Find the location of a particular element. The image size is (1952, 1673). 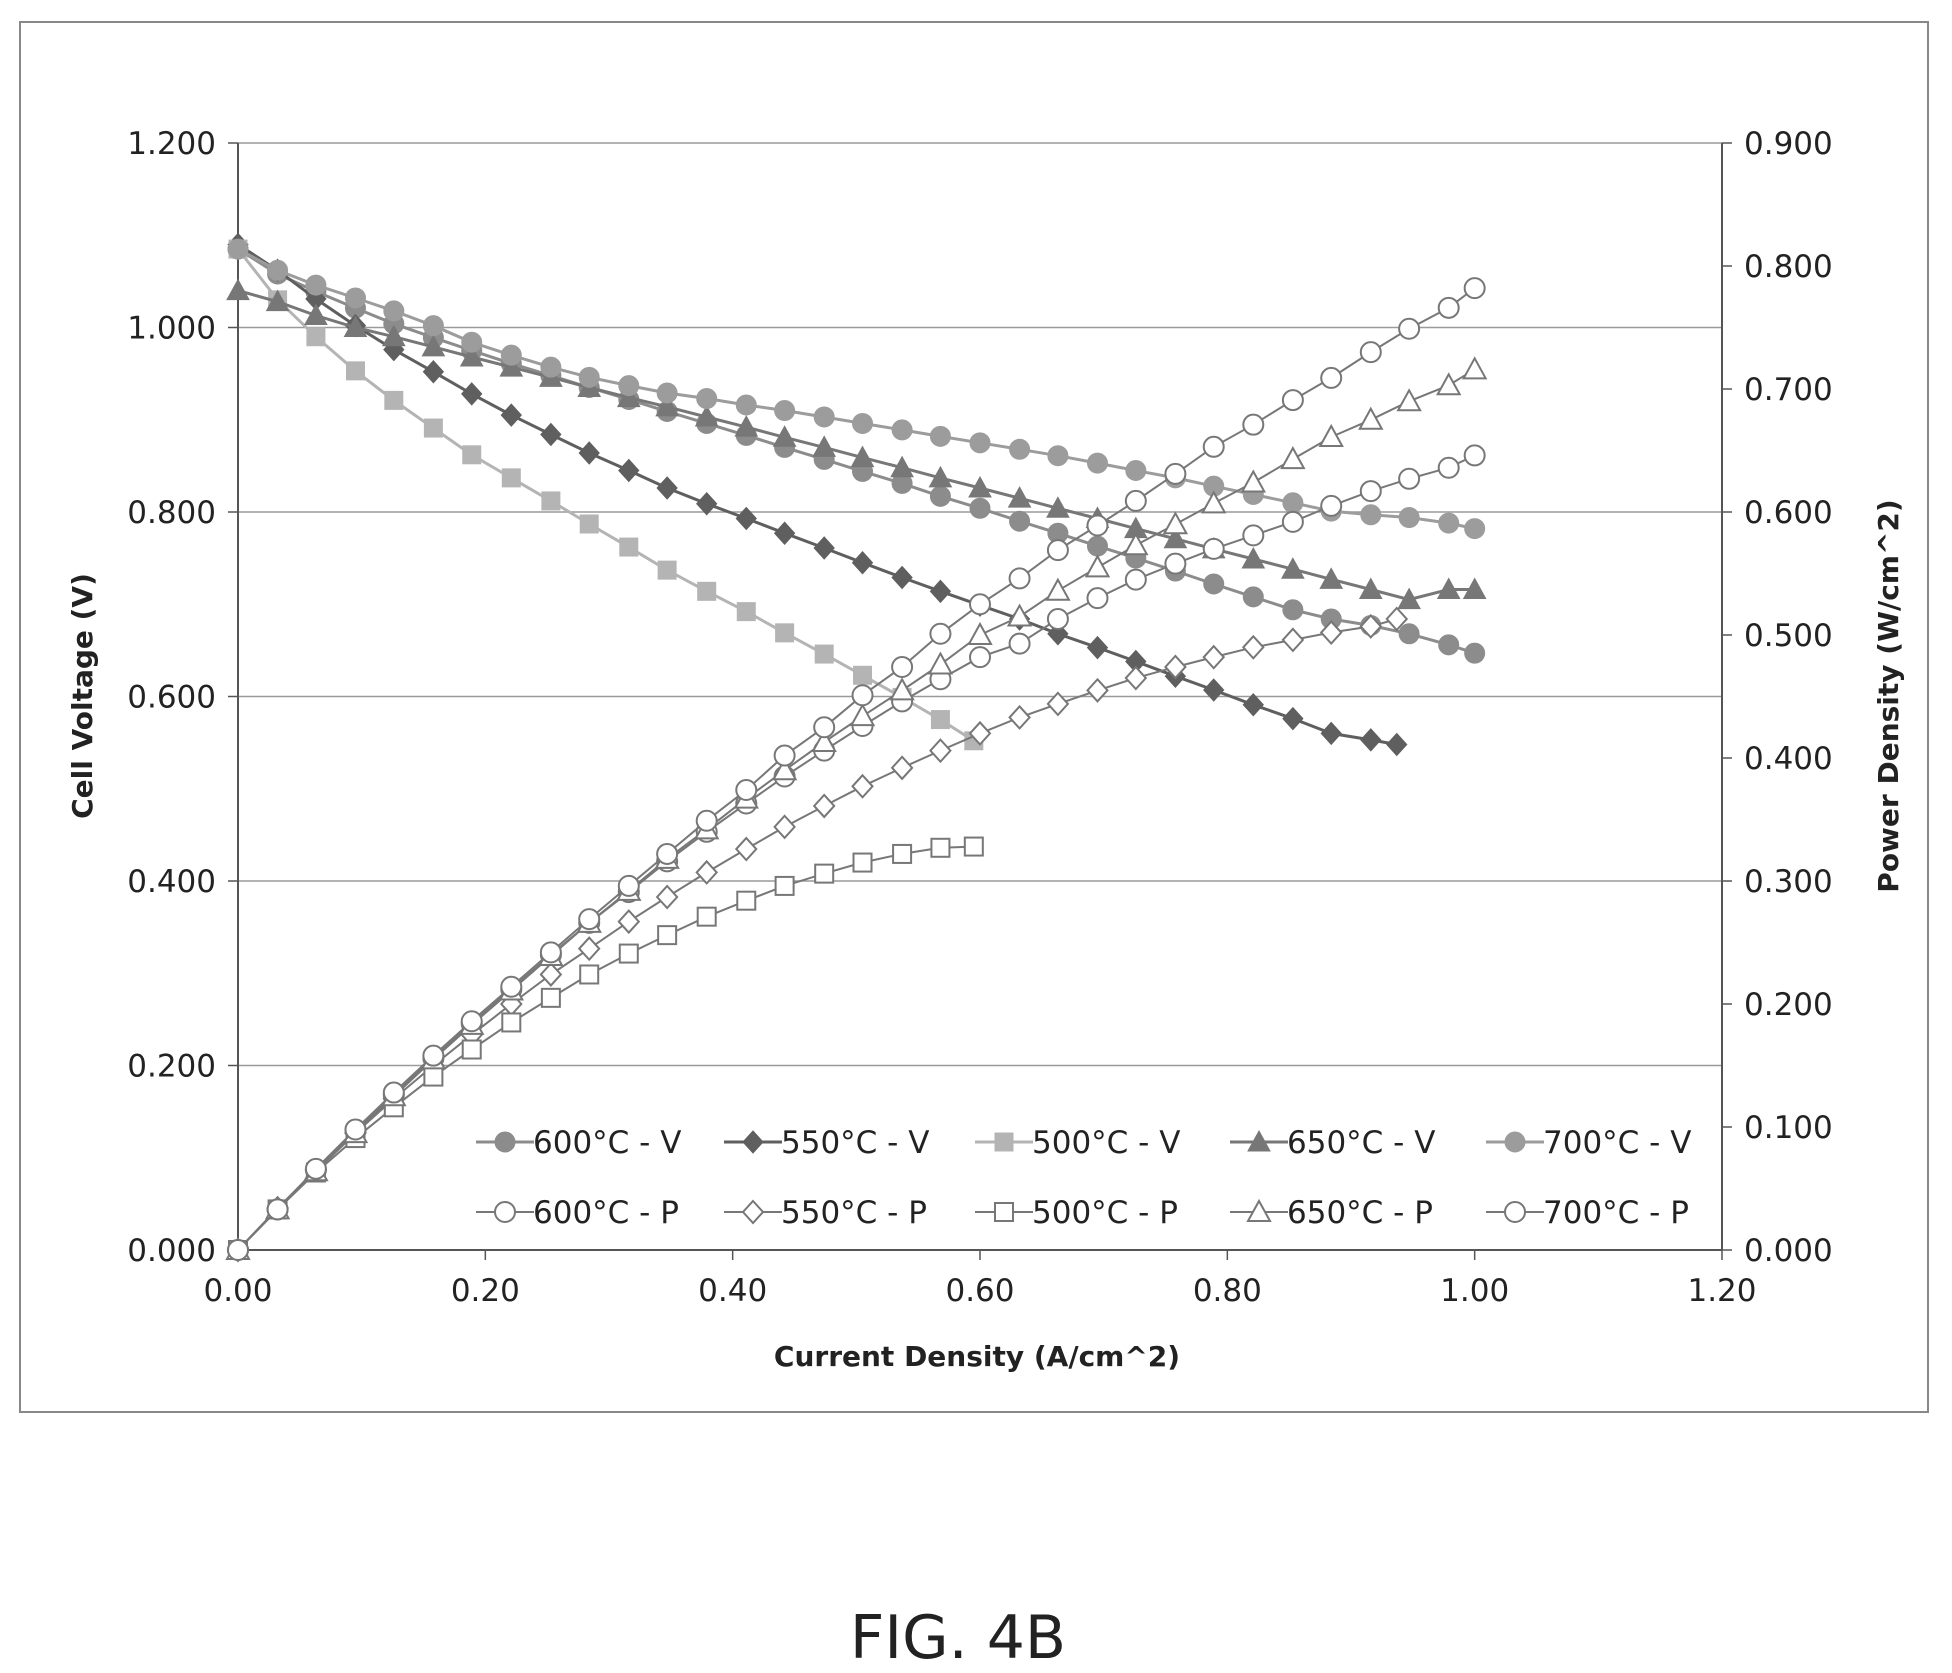

legend-item-600c-p: 600°C - P is located at coordinates (577, 1213).